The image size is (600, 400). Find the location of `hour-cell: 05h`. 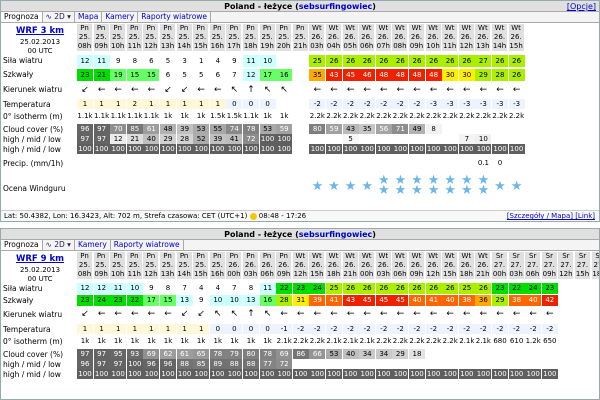

hour-cell: 05h is located at coordinates (350, 46).